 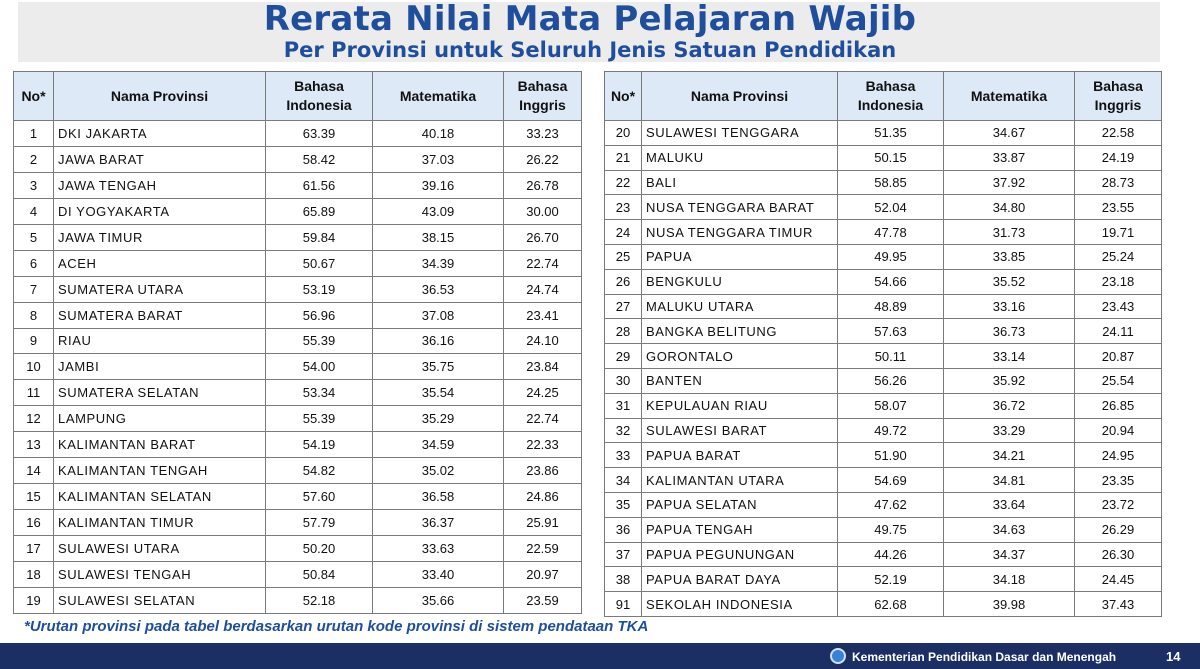 I want to click on row-number: 37, so click(x=623, y=554).